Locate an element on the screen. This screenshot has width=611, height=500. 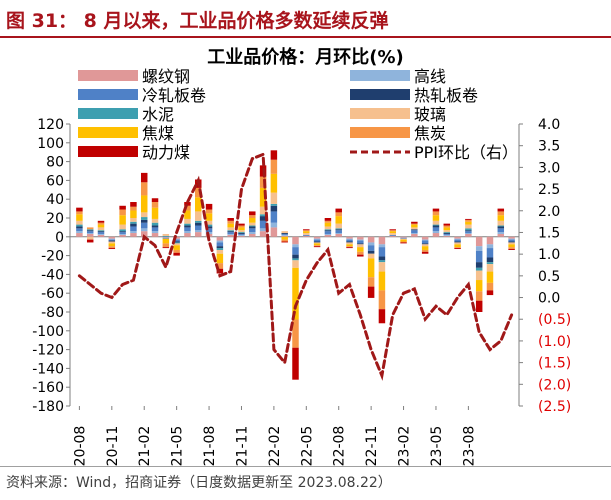
y-right-tick-label: 0.0 is located at coordinates (549, 299).